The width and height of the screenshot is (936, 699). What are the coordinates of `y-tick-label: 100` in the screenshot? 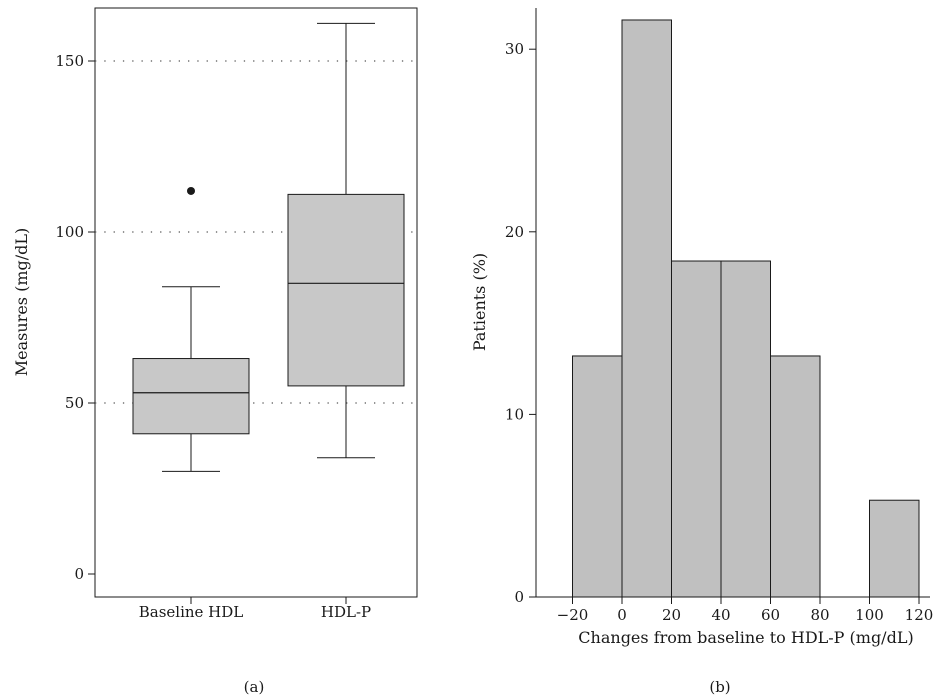 It's located at (69, 232).